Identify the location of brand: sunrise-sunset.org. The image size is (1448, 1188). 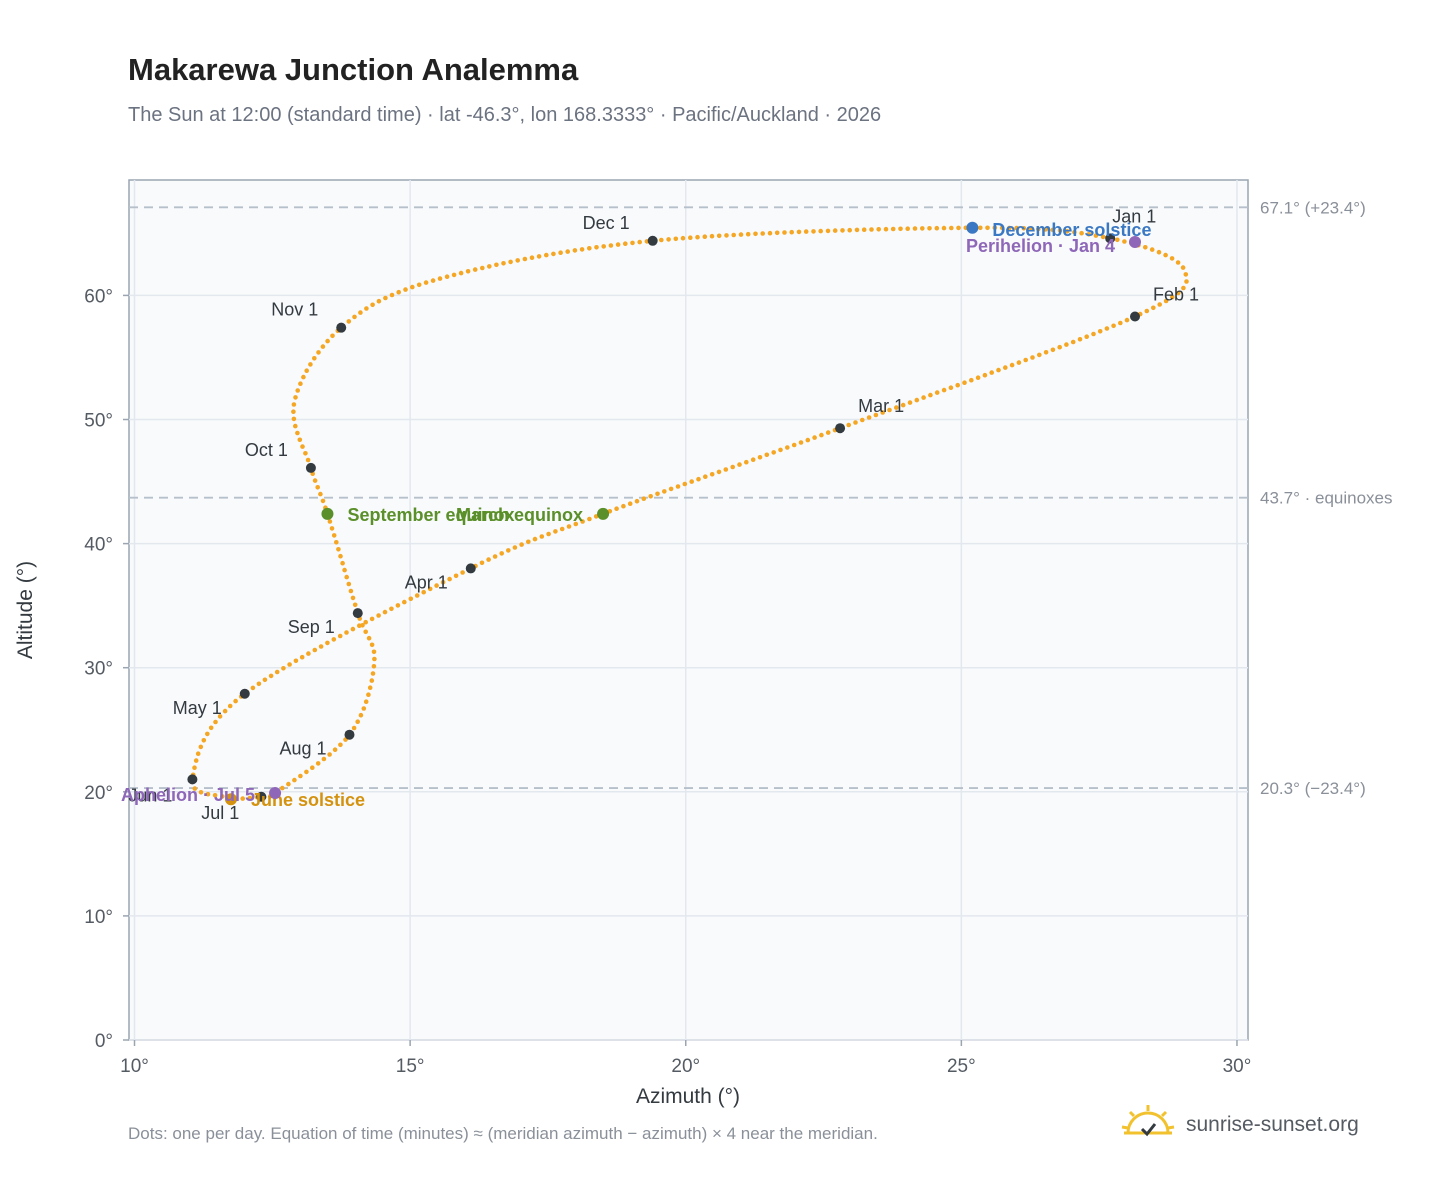
(1239, 1125).